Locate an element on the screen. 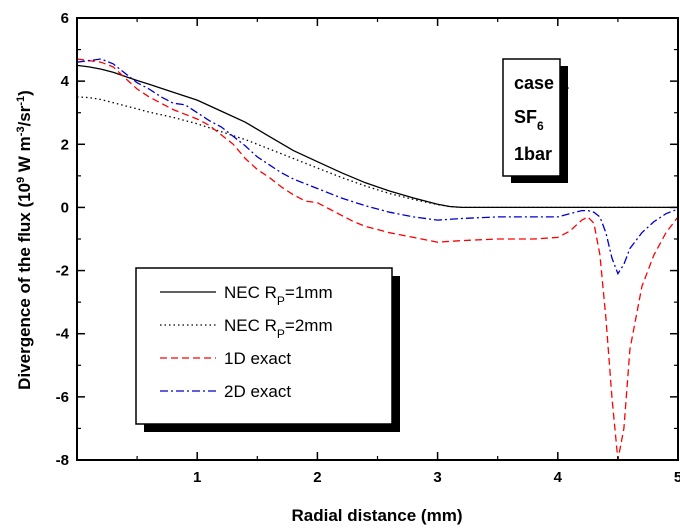 The height and width of the screenshot is (531, 680). x-tick-label: 1 is located at coordinates (197, 477).